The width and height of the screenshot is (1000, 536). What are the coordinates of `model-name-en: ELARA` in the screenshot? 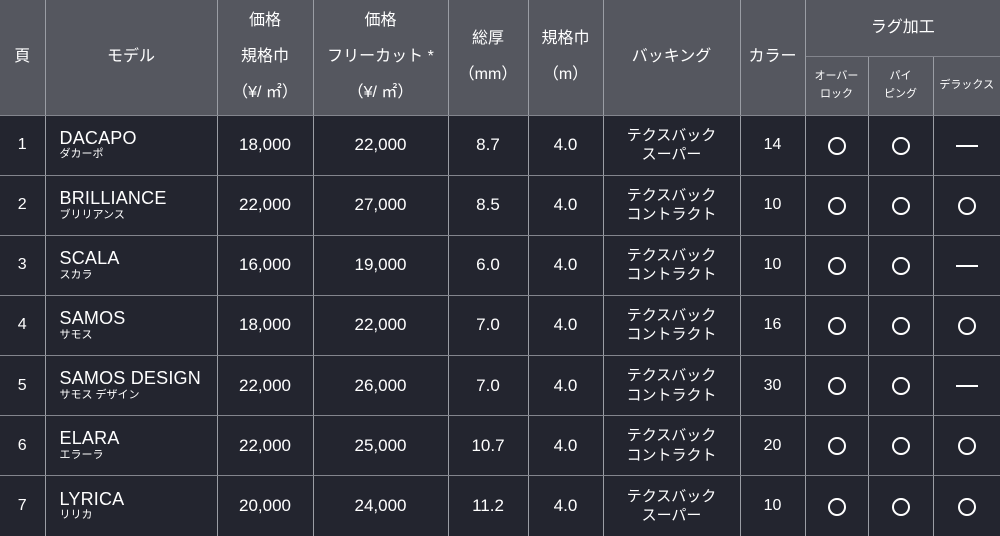 It's located at (89, 438).